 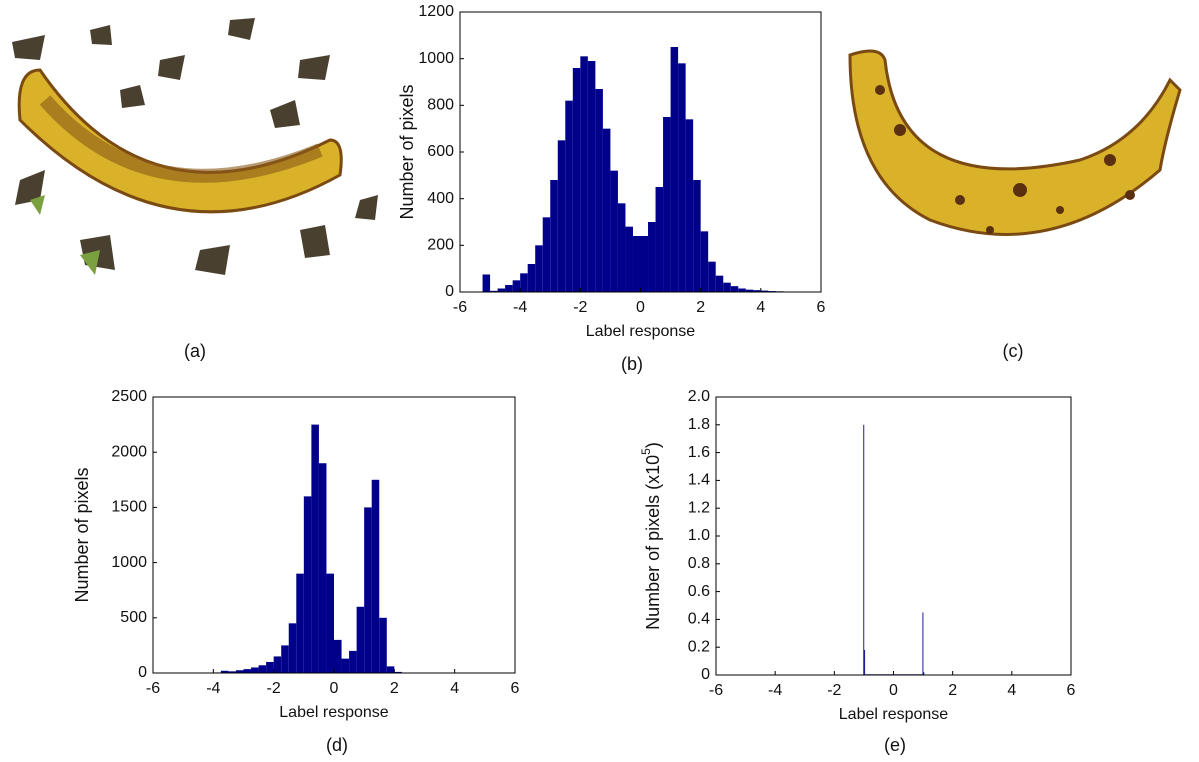 What do you see at coordinates (699, 507) in the screenshot?
I see `y-tick-label: 1.2` at bounding box center [699, 507].